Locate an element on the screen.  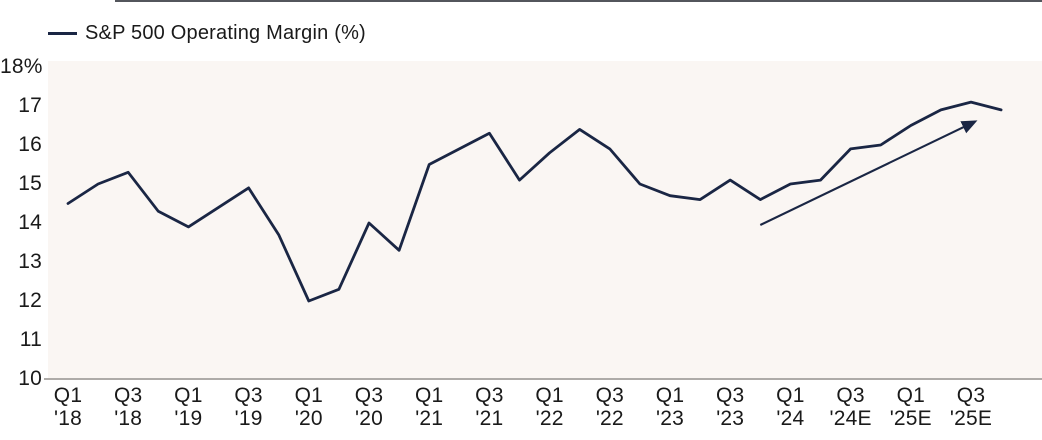
y-tick-label: 12 is located at coordinates (30, 300).